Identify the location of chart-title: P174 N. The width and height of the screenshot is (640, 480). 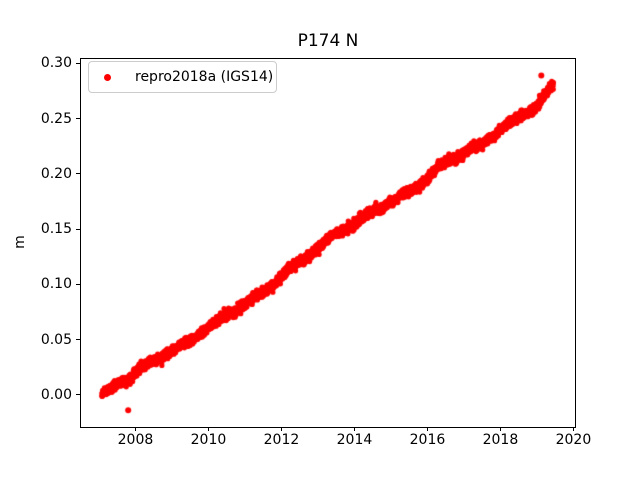
(328, 41).